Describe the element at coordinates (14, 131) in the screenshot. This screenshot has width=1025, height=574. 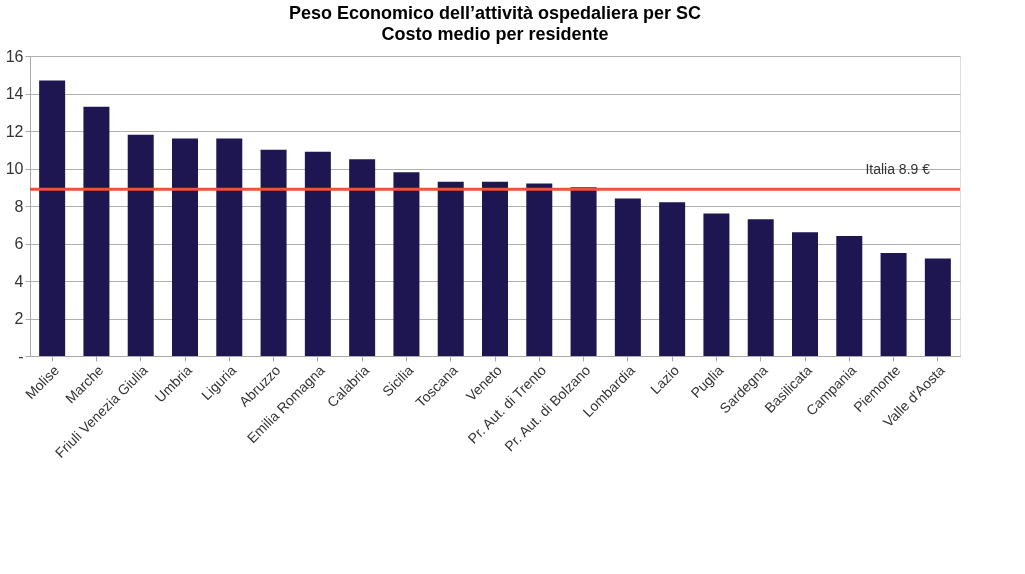
I see `y-tick-label: 12` at that location.